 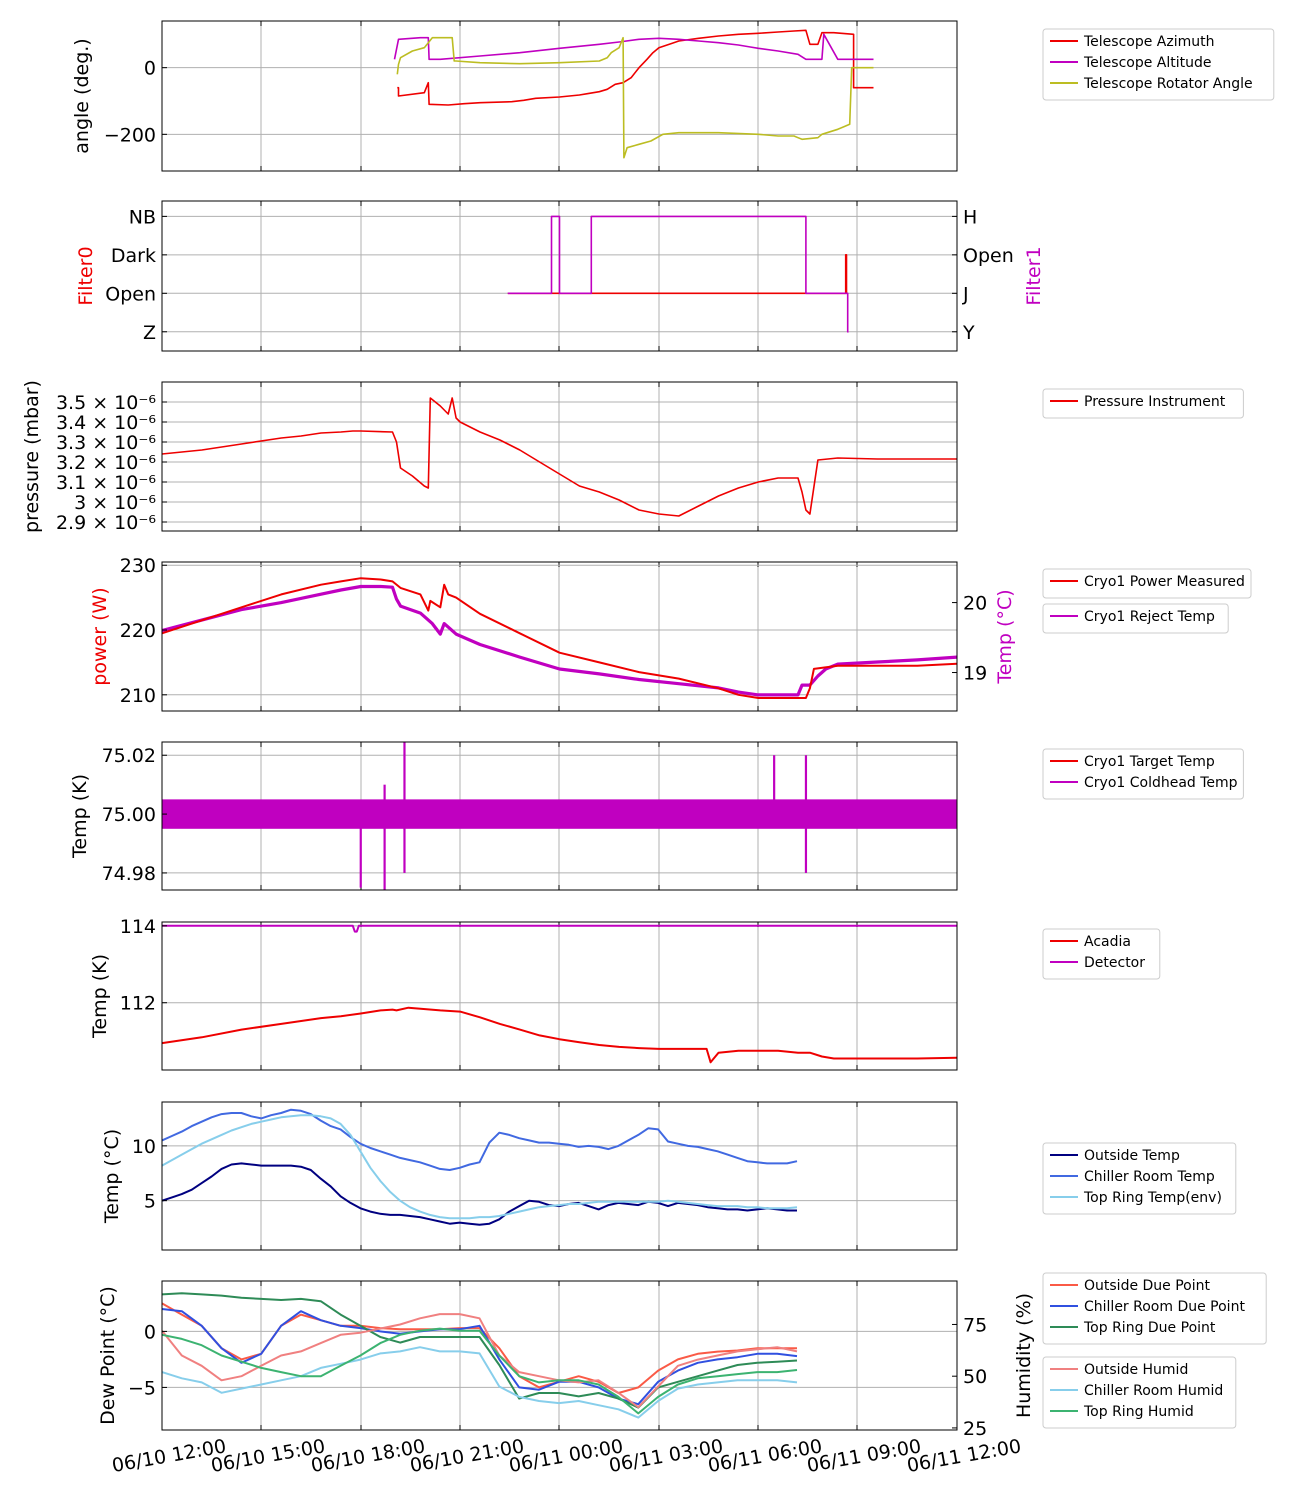 I want to click on series-telescope-rotator-angle, so click(x=635, y=97).